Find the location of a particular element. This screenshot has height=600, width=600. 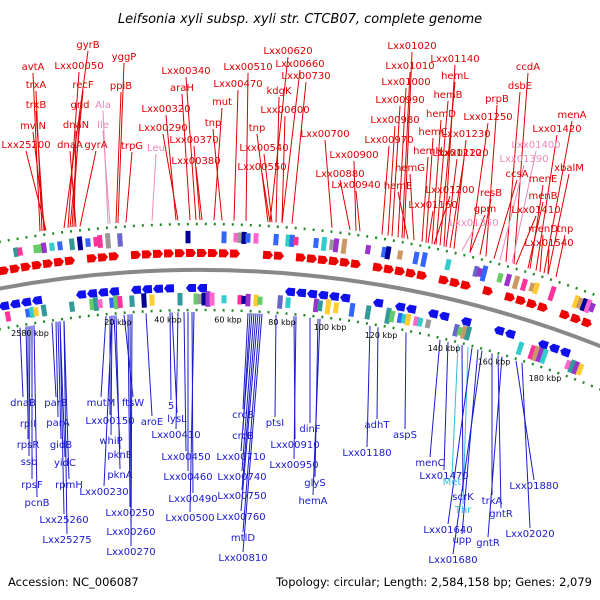

lower-gene-label: Lxx00230 is located at coordinates (103, 492).